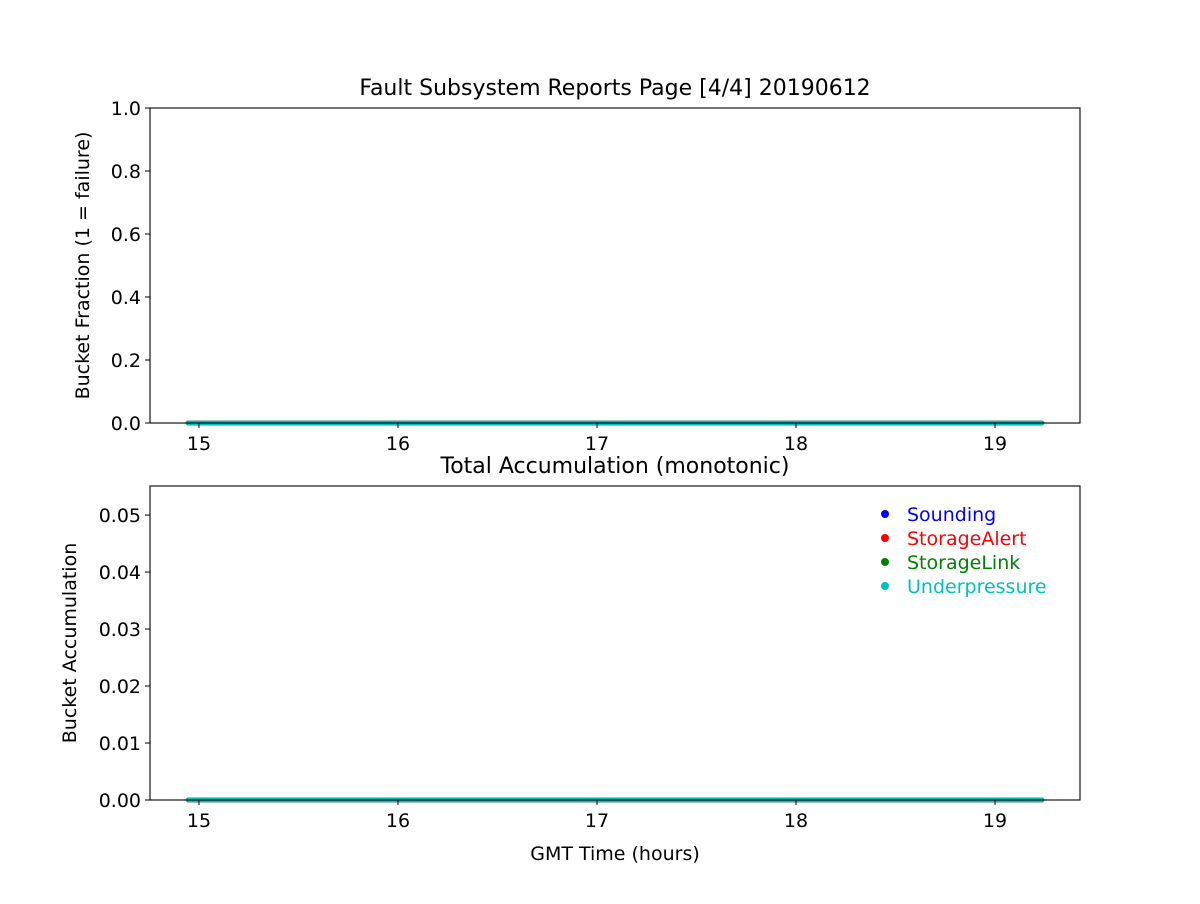 Image resolution: width=1200 pixels, height=904 pixels. I want to click on y-tick-label: 0.00, so click(120, 801).